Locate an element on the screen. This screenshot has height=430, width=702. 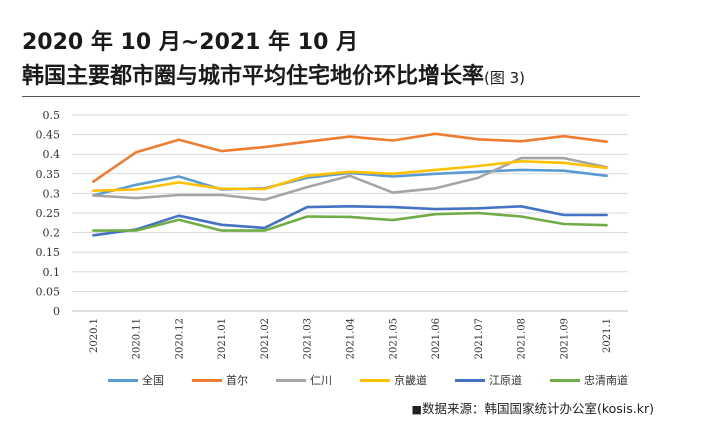
y-tick-label: 0 is located at coordinates (56, 311).